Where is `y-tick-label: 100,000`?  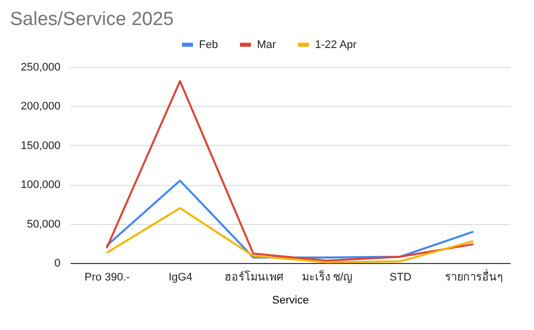 y-tick-label: 100,000 is located at coordinates (40, 185).